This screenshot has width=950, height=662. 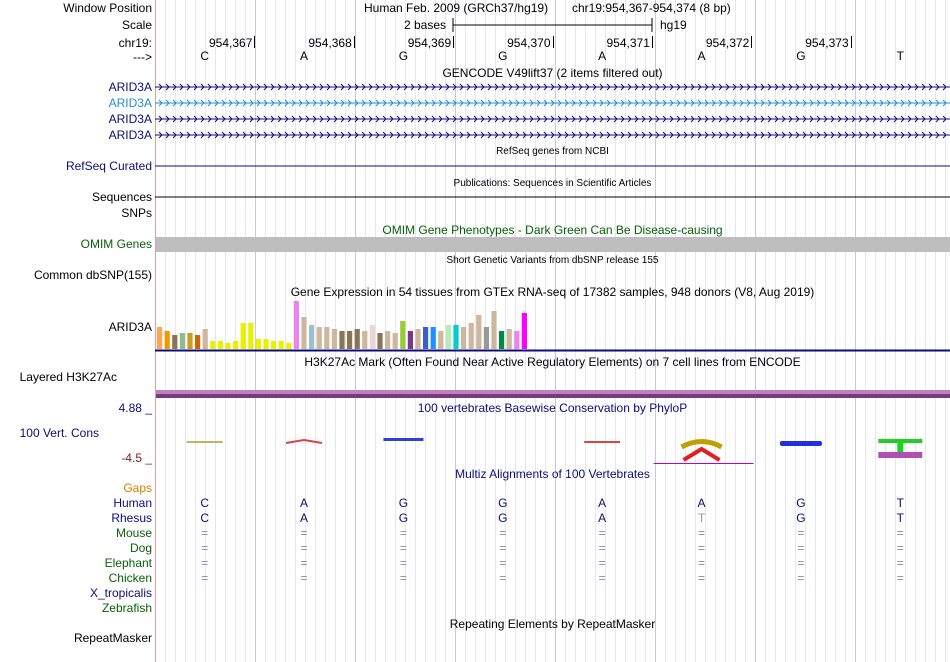 I want to click on species-label: Chicken, so click(x=130, y=578).